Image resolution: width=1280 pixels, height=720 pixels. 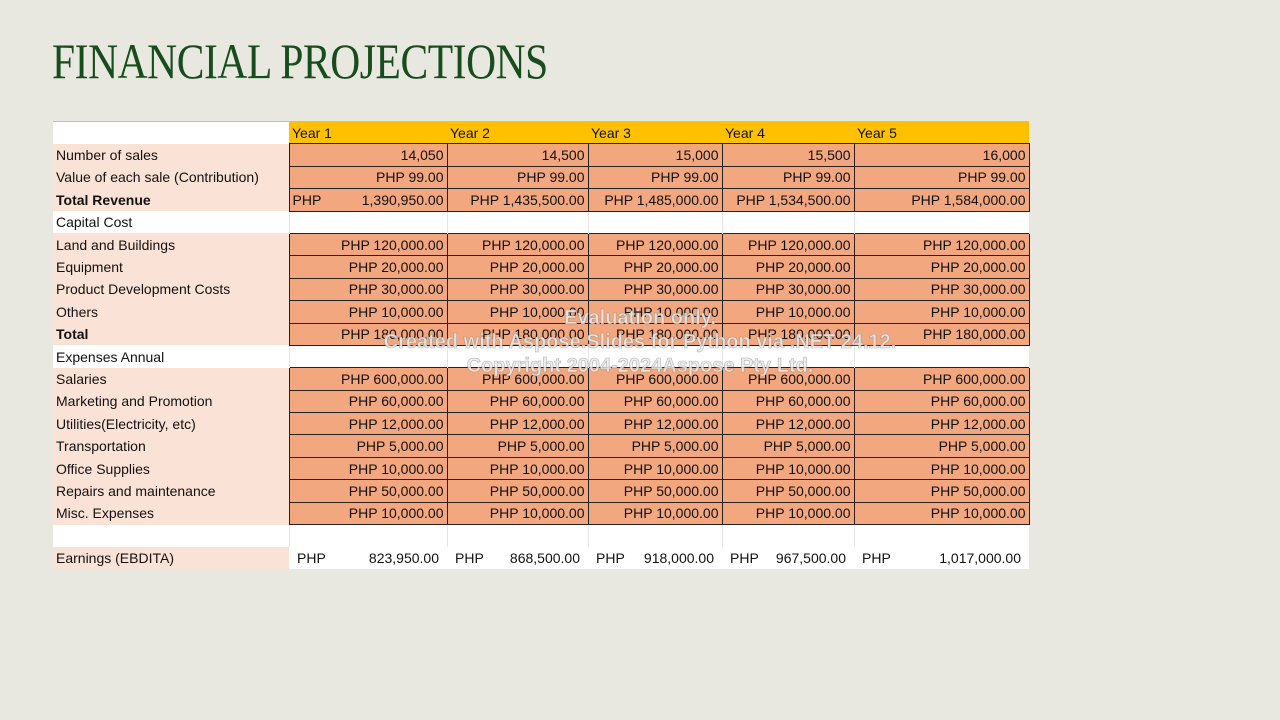 I want to click on value-cell: 14,500, so click(x=517, y=155).